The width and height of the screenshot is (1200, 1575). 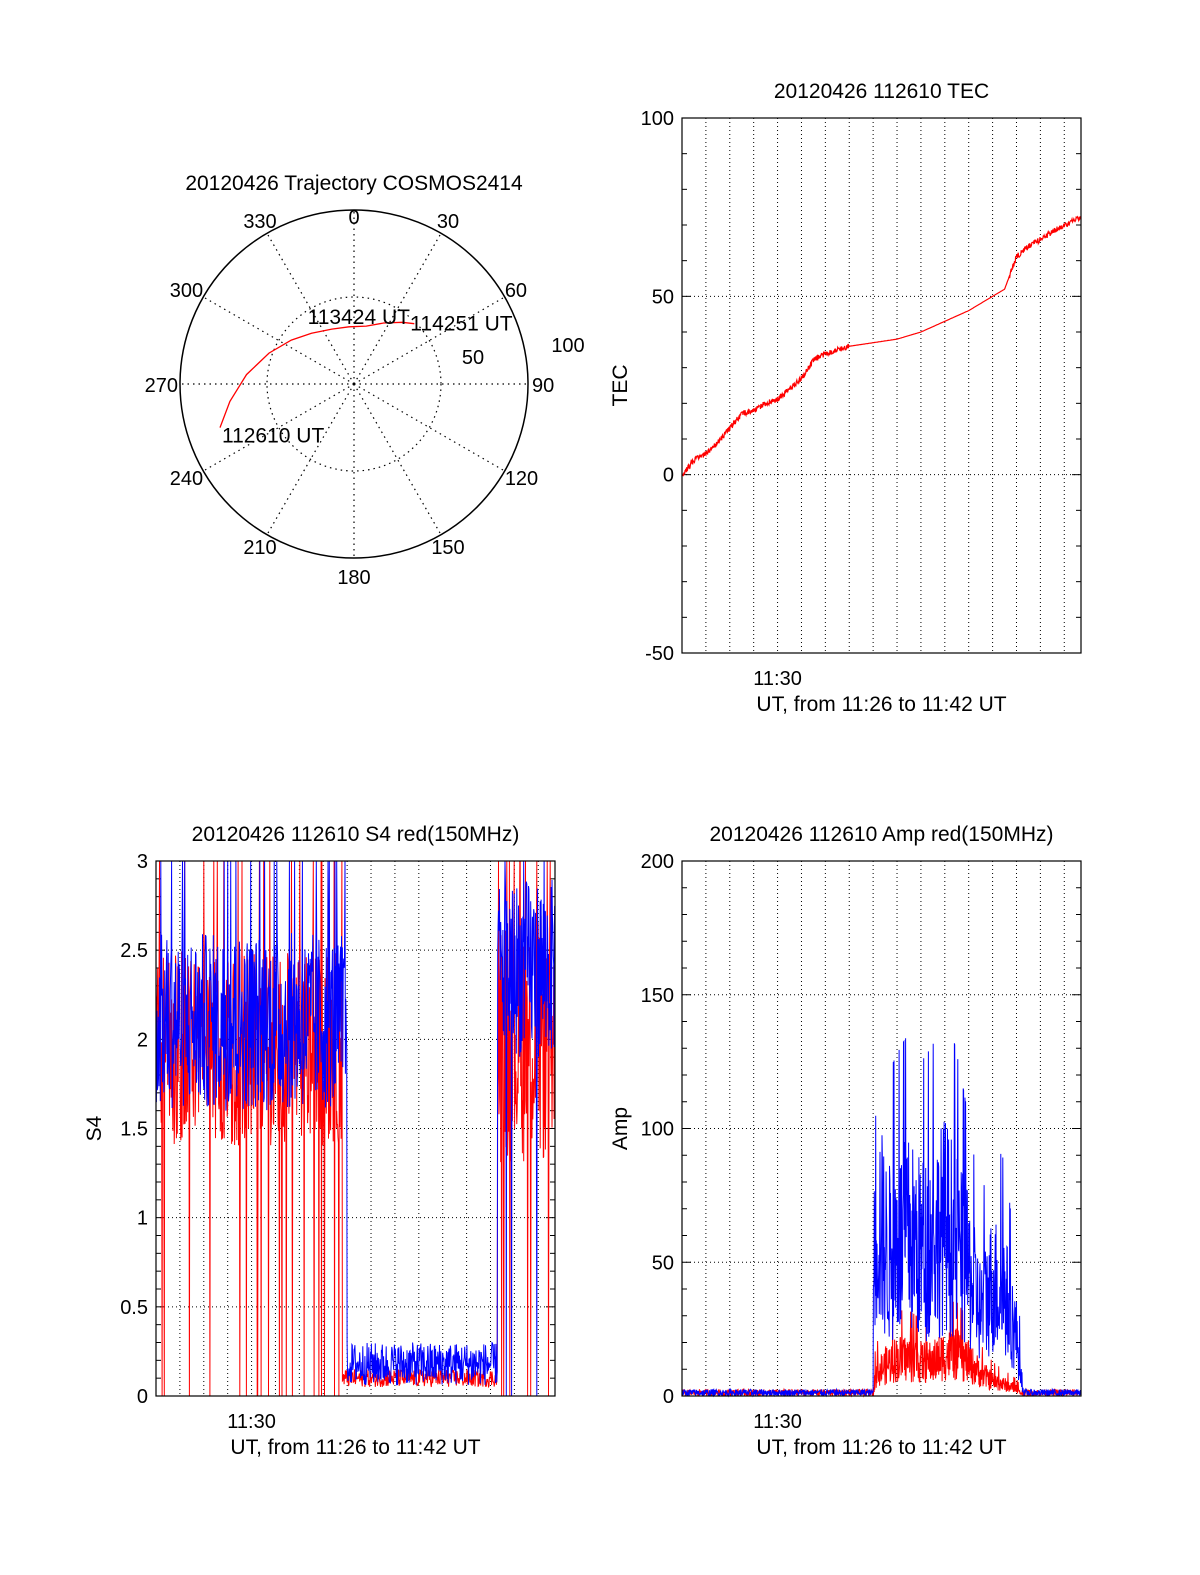 I want to click on y-axis-label: S4, so click(x=94, y=1128).